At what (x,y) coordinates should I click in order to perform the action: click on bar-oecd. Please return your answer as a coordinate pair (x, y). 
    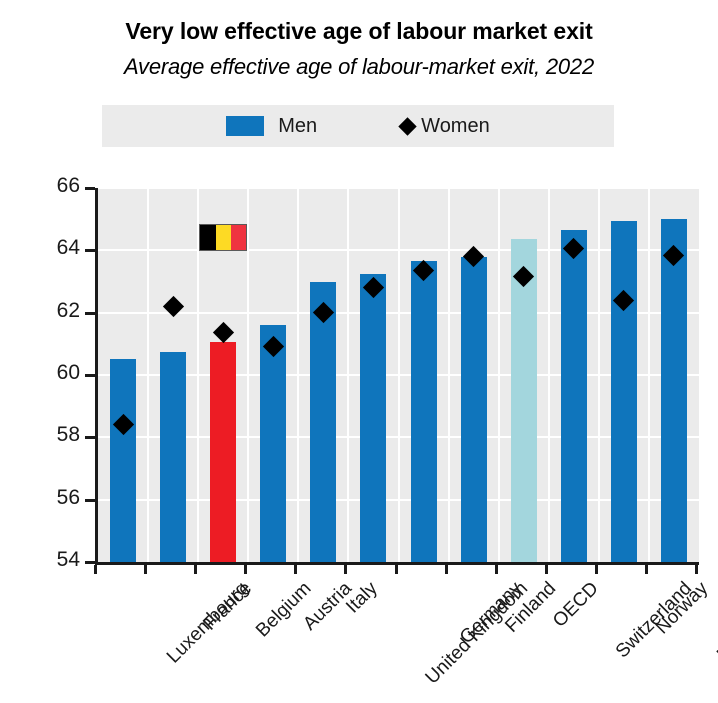
    Looking at the image, I should click on (523, 400).